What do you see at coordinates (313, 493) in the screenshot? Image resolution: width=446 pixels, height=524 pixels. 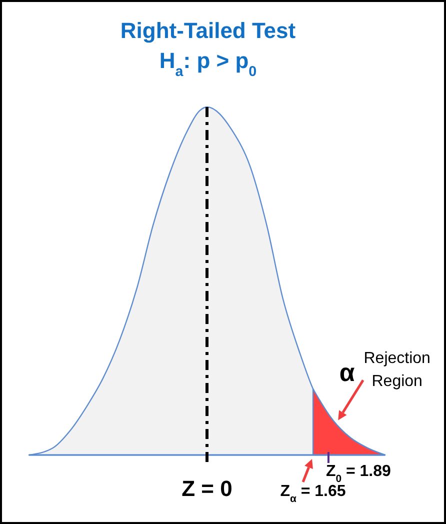 I see `x-tick-label: Z$_{α}$ = 1.65` at bounding box center [313, 493].